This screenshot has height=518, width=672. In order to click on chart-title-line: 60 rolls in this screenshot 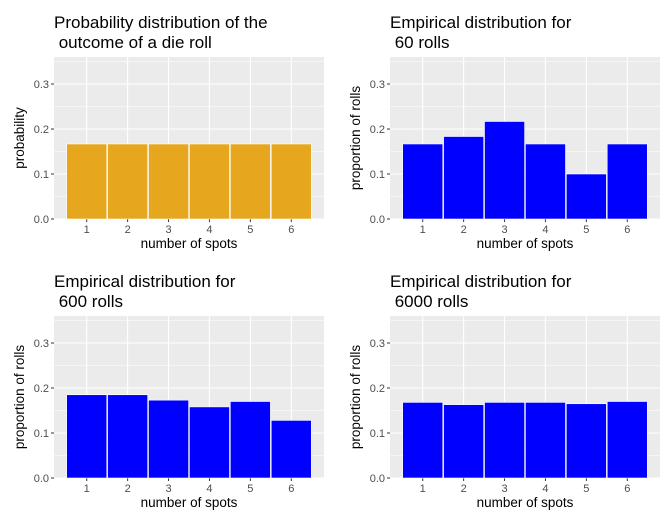, I will do `click(420, 42)`.